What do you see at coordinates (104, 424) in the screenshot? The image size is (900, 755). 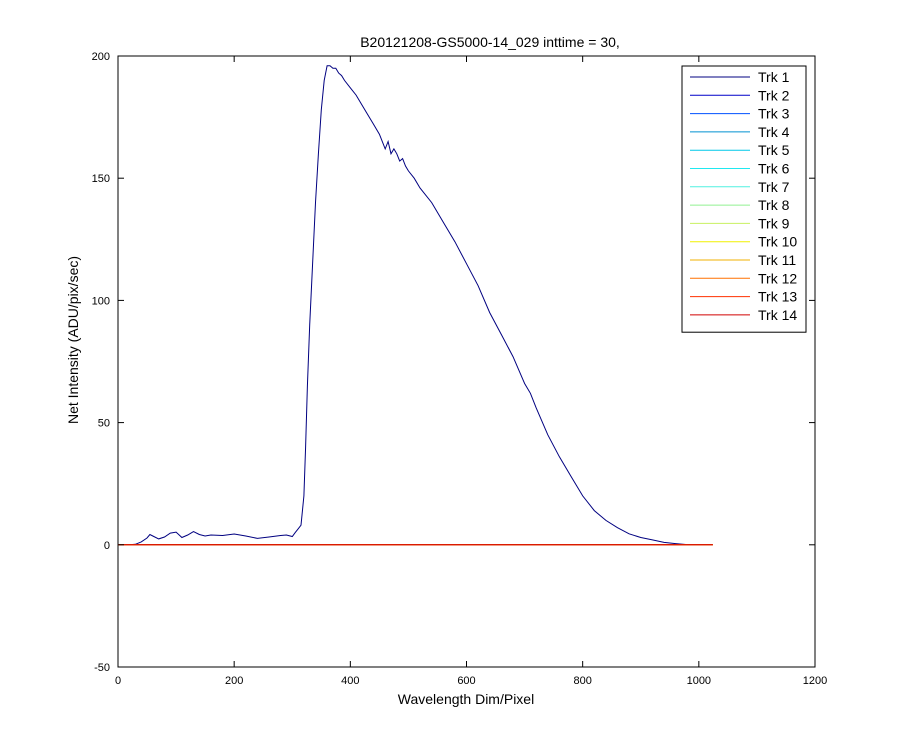 I see `y-tick-label: 50` at bounding box center [104, 424].